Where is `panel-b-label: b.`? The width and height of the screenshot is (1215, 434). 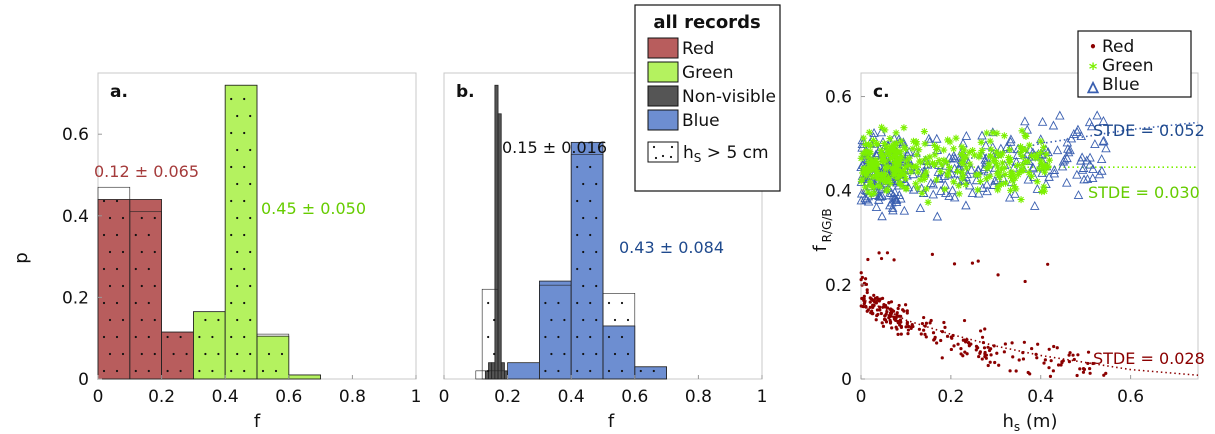 panel-b-label: b. is located at coordinates (465, 92).